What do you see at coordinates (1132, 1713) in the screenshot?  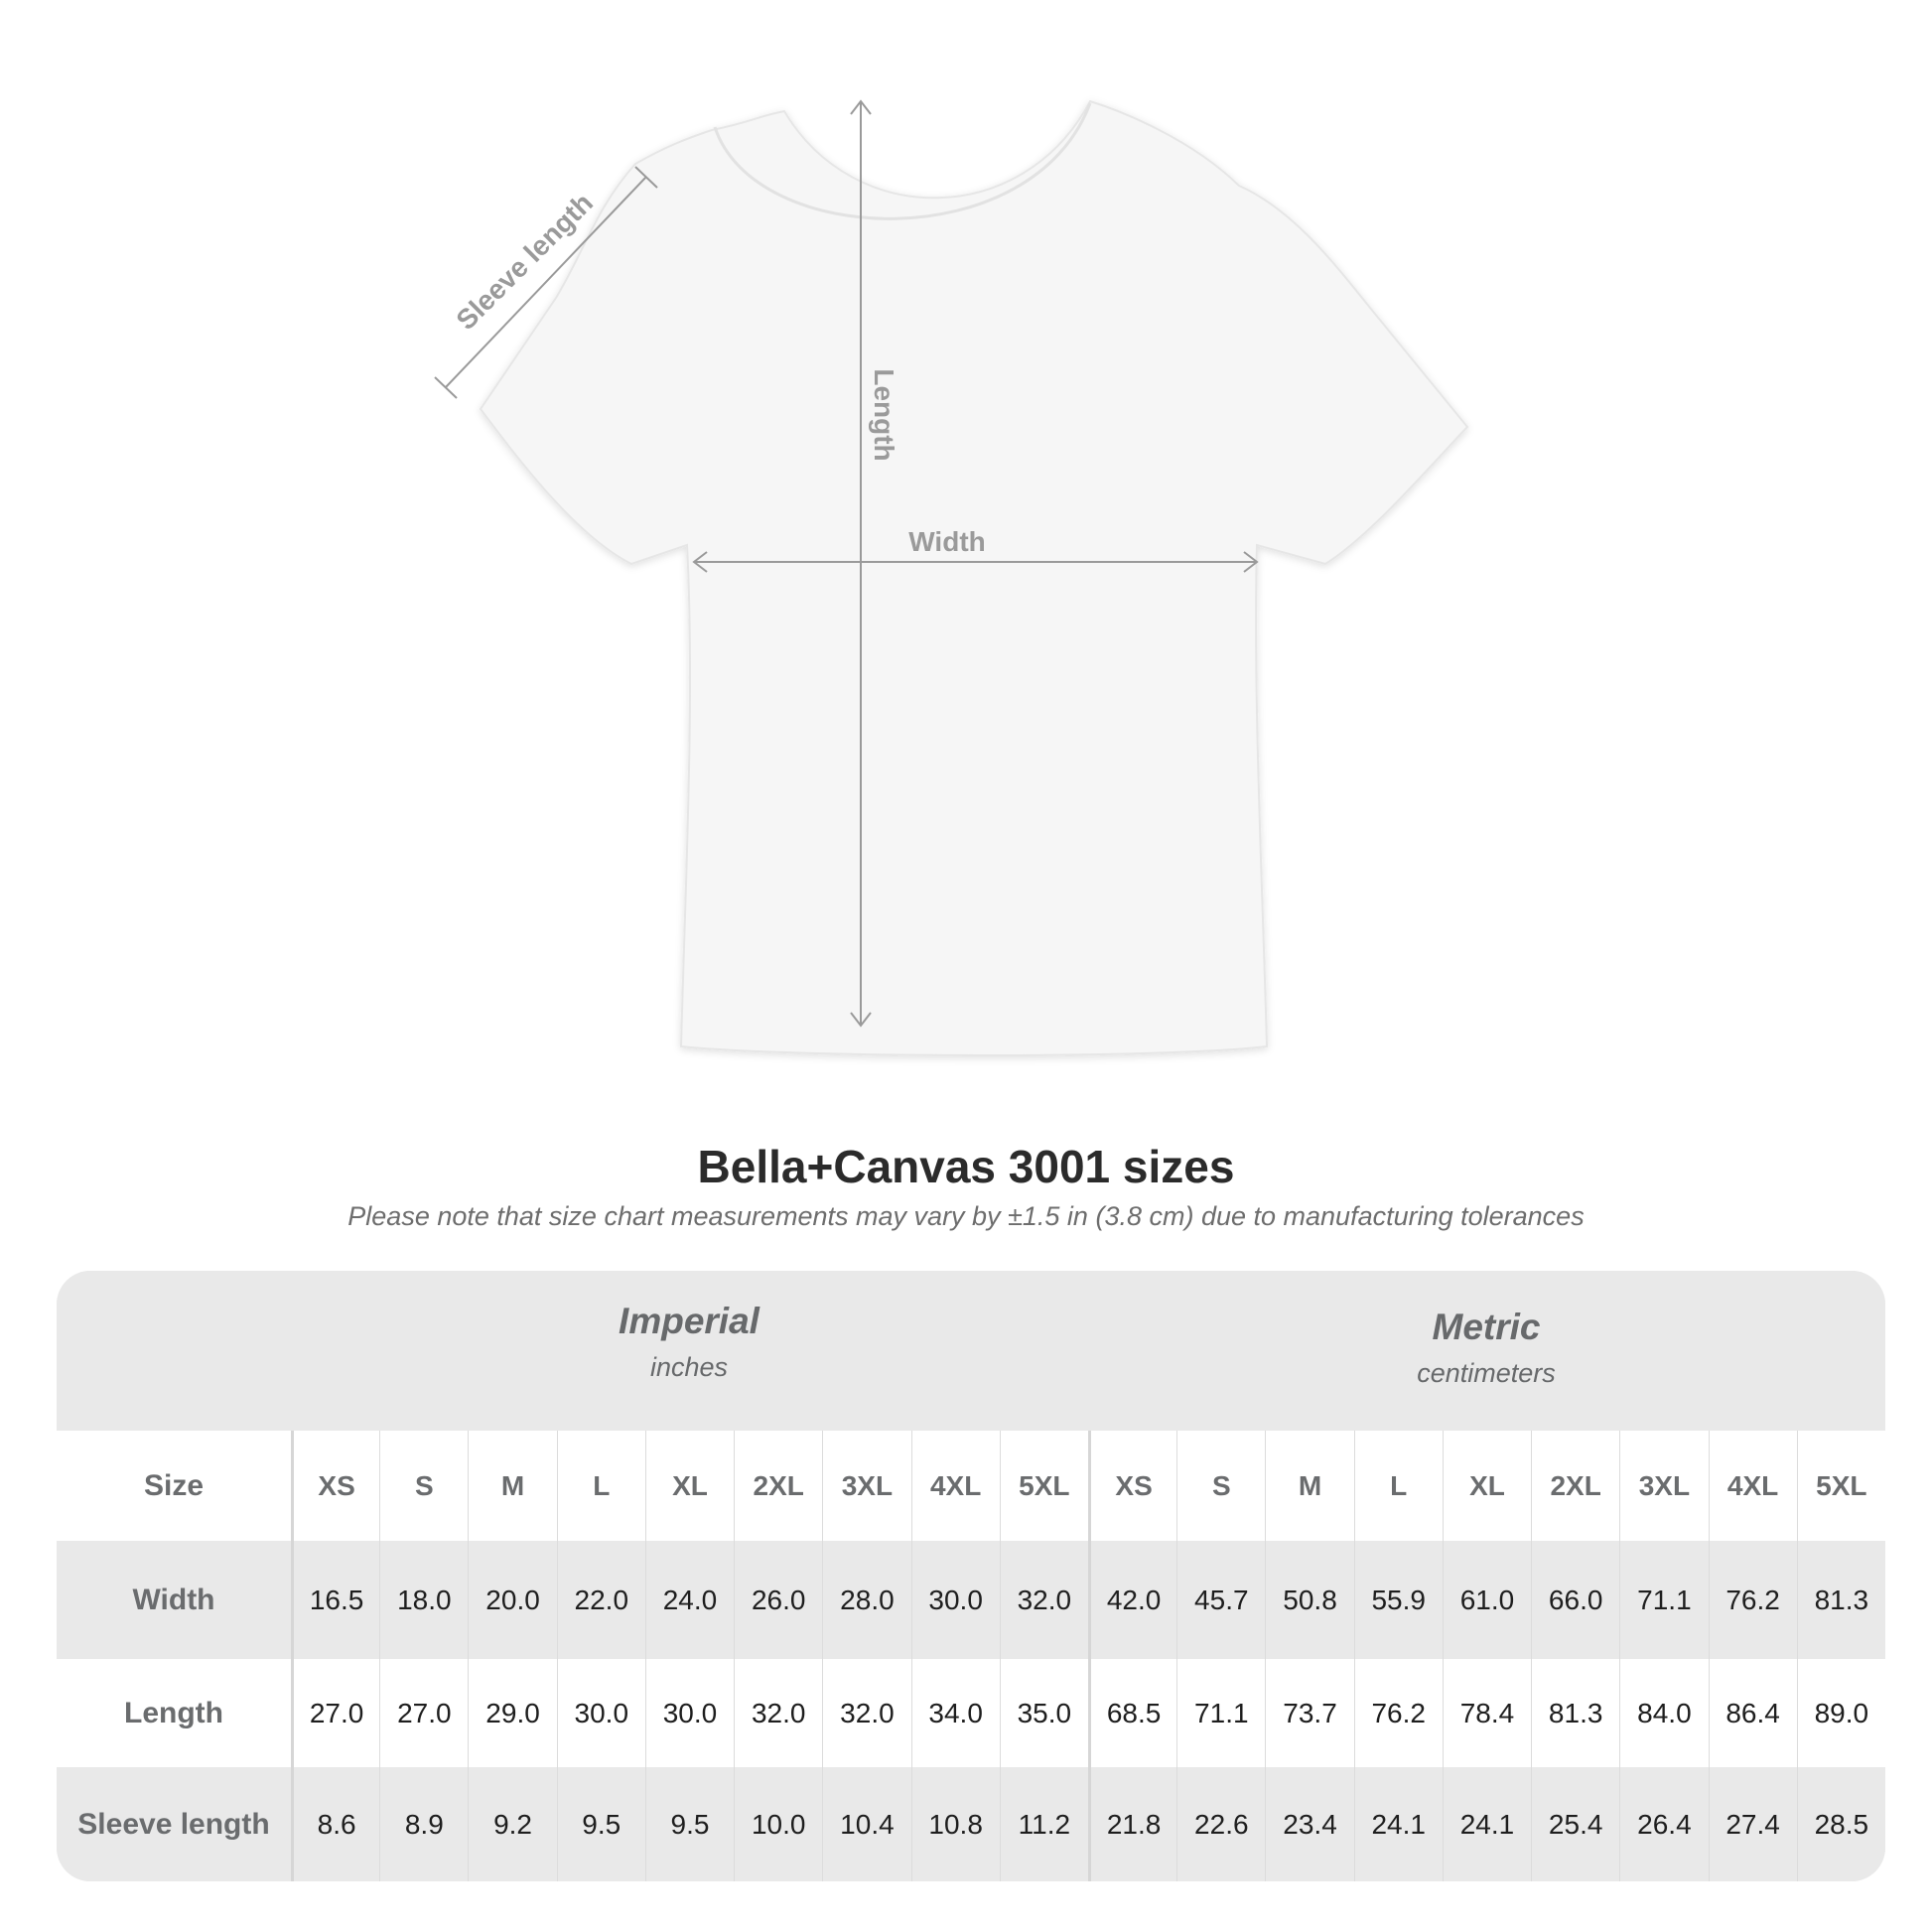 I see `metric-value-cell: 68.5` at bounding box center [1132, 1713].